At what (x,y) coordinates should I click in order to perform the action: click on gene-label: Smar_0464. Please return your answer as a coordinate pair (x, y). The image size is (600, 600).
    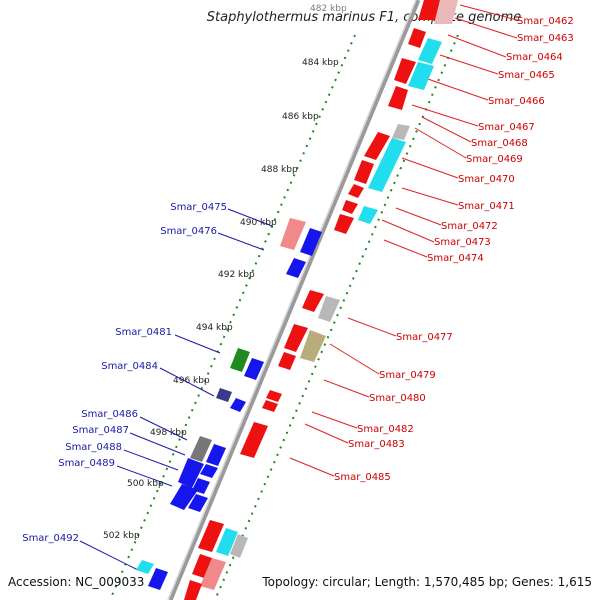
    Looking at the image, I should click on (534, 57).